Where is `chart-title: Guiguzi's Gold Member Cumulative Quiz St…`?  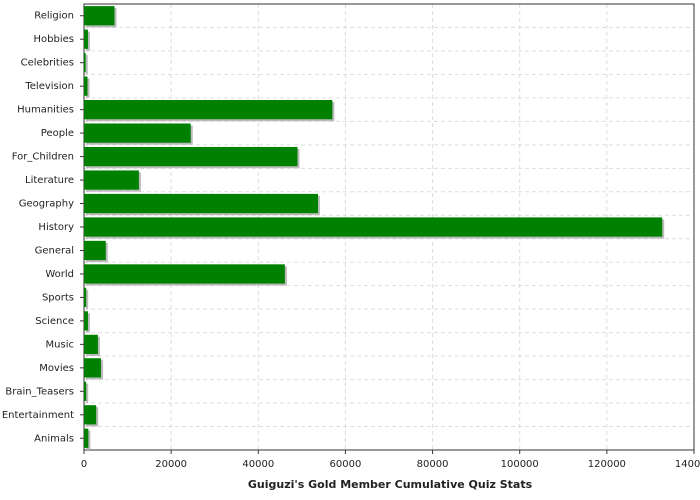 chart-title: Guiguzi's Gold Member Cumulative Quiz St… is located at coordinates (390, 484).